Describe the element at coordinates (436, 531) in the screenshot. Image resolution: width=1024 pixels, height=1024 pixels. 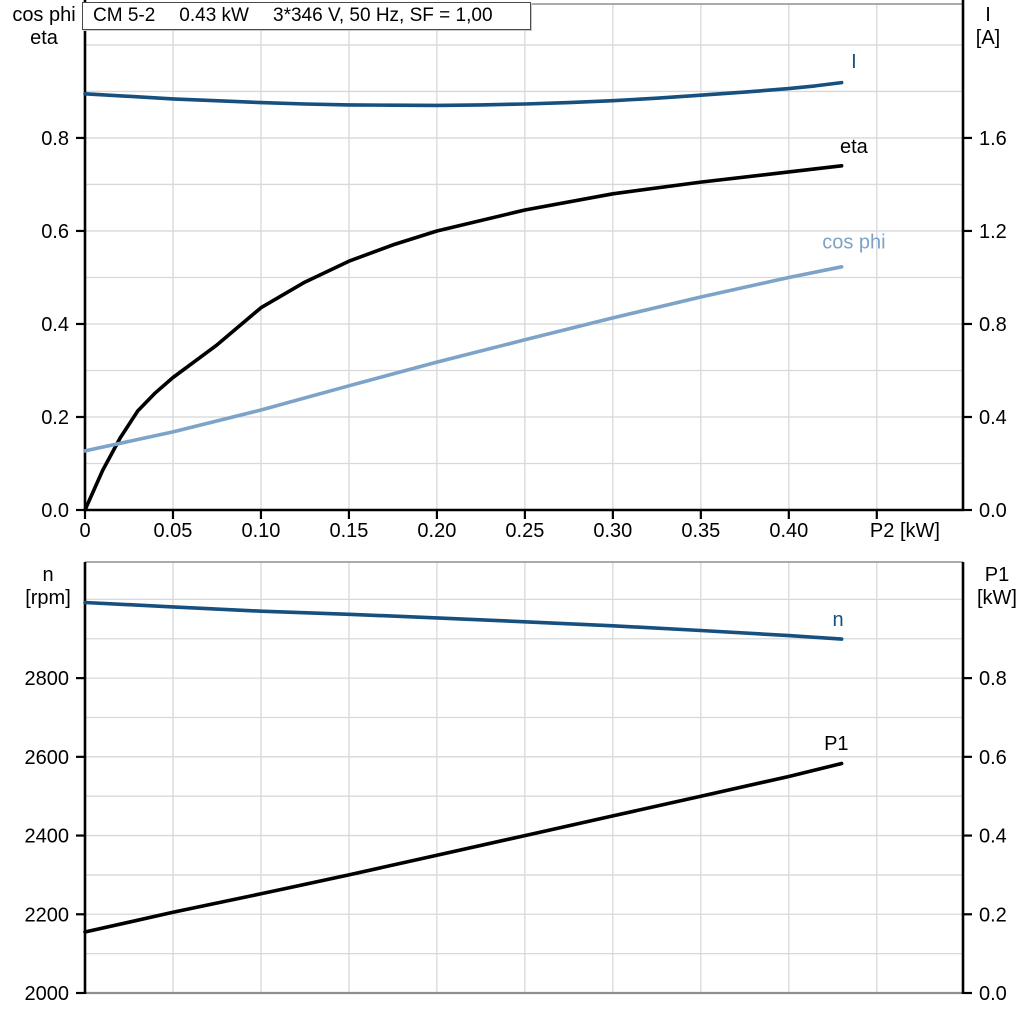
I see `motor-top-x-tick-label: 0.20` at that location.